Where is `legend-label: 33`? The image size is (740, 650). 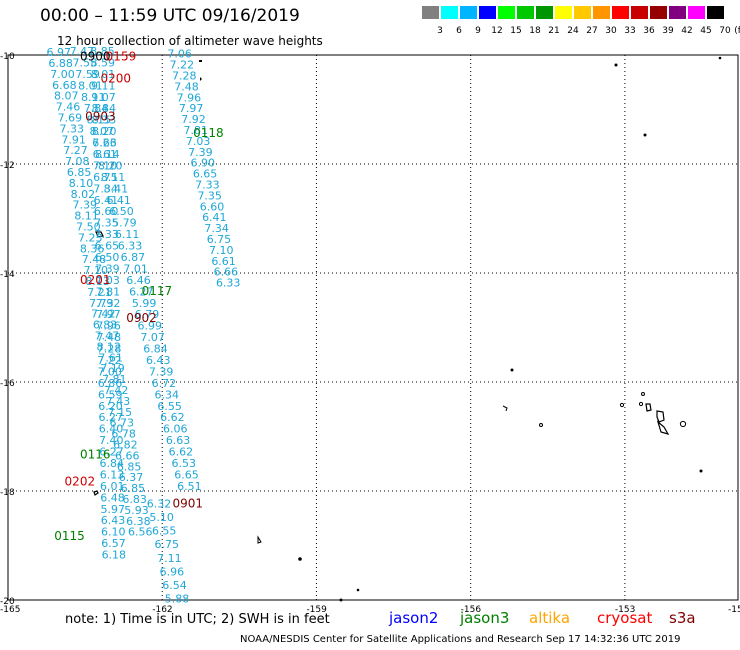
legend-label: 33 is located at coordinates (630, 31).